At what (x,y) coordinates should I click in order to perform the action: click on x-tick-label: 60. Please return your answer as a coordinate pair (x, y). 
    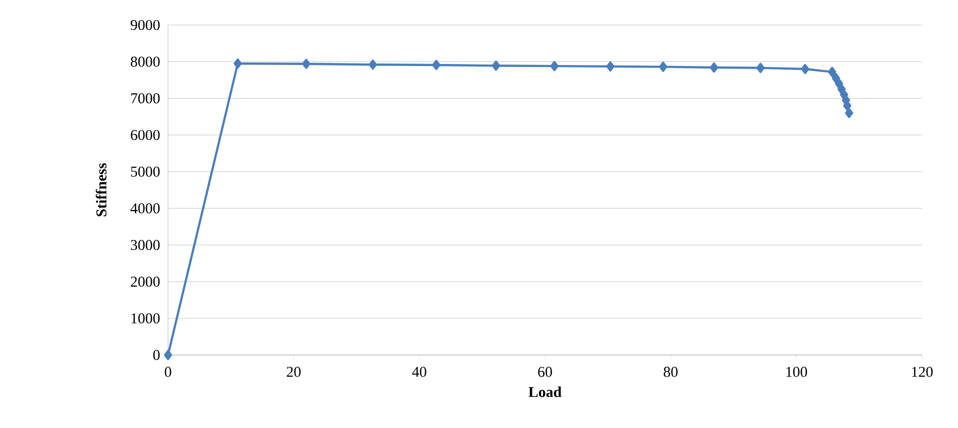
    Looking at the image, I should click on (545, 371).